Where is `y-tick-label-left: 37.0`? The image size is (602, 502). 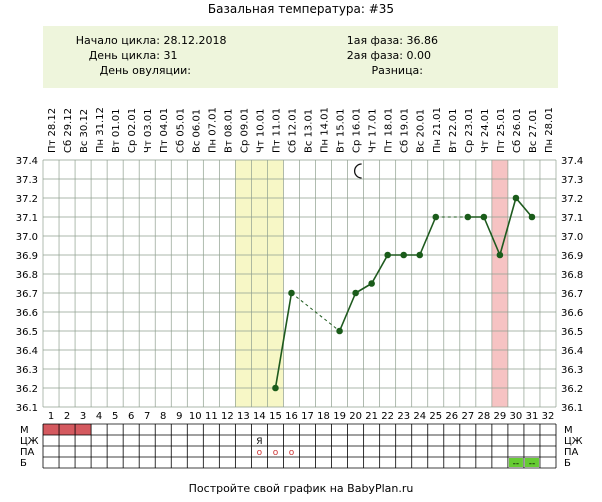
y-tick-label-left: 37.0 is located at coordinates (27, 237).